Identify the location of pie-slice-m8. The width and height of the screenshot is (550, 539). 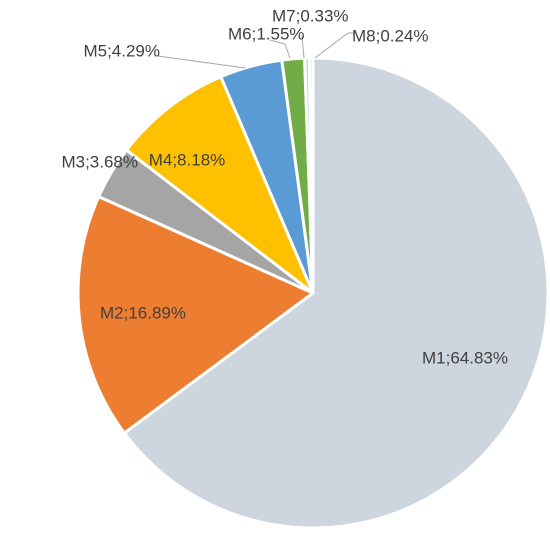
(311, 175).